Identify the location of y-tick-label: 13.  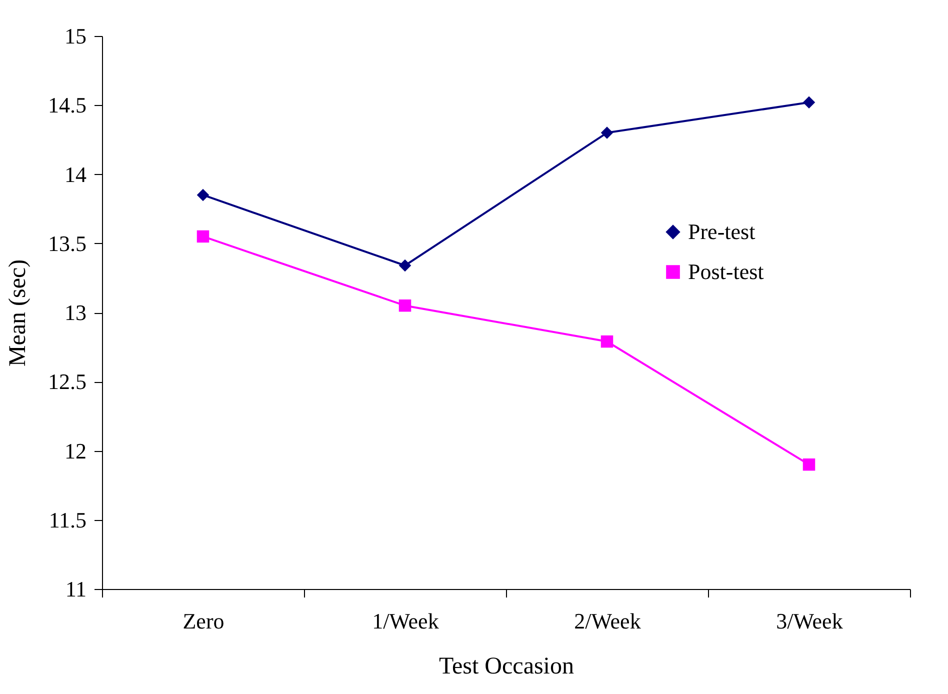
(75, 312).